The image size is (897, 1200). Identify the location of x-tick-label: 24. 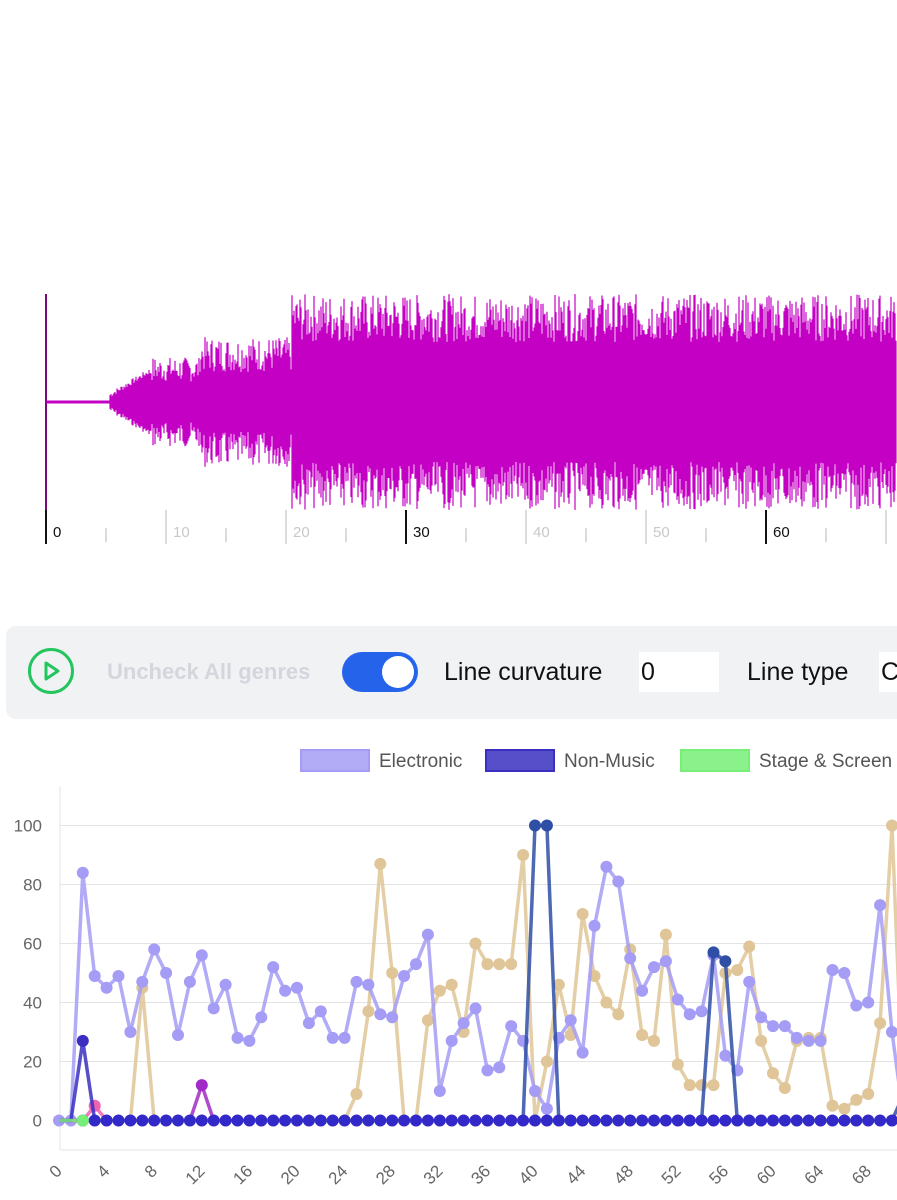
(338, 1174).